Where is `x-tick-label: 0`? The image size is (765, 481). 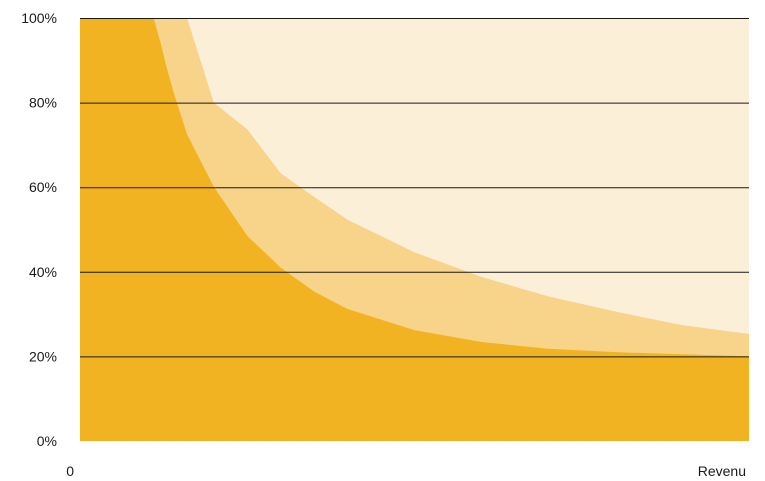
x-tick-label: 0 is located at coordinates (70, 471).